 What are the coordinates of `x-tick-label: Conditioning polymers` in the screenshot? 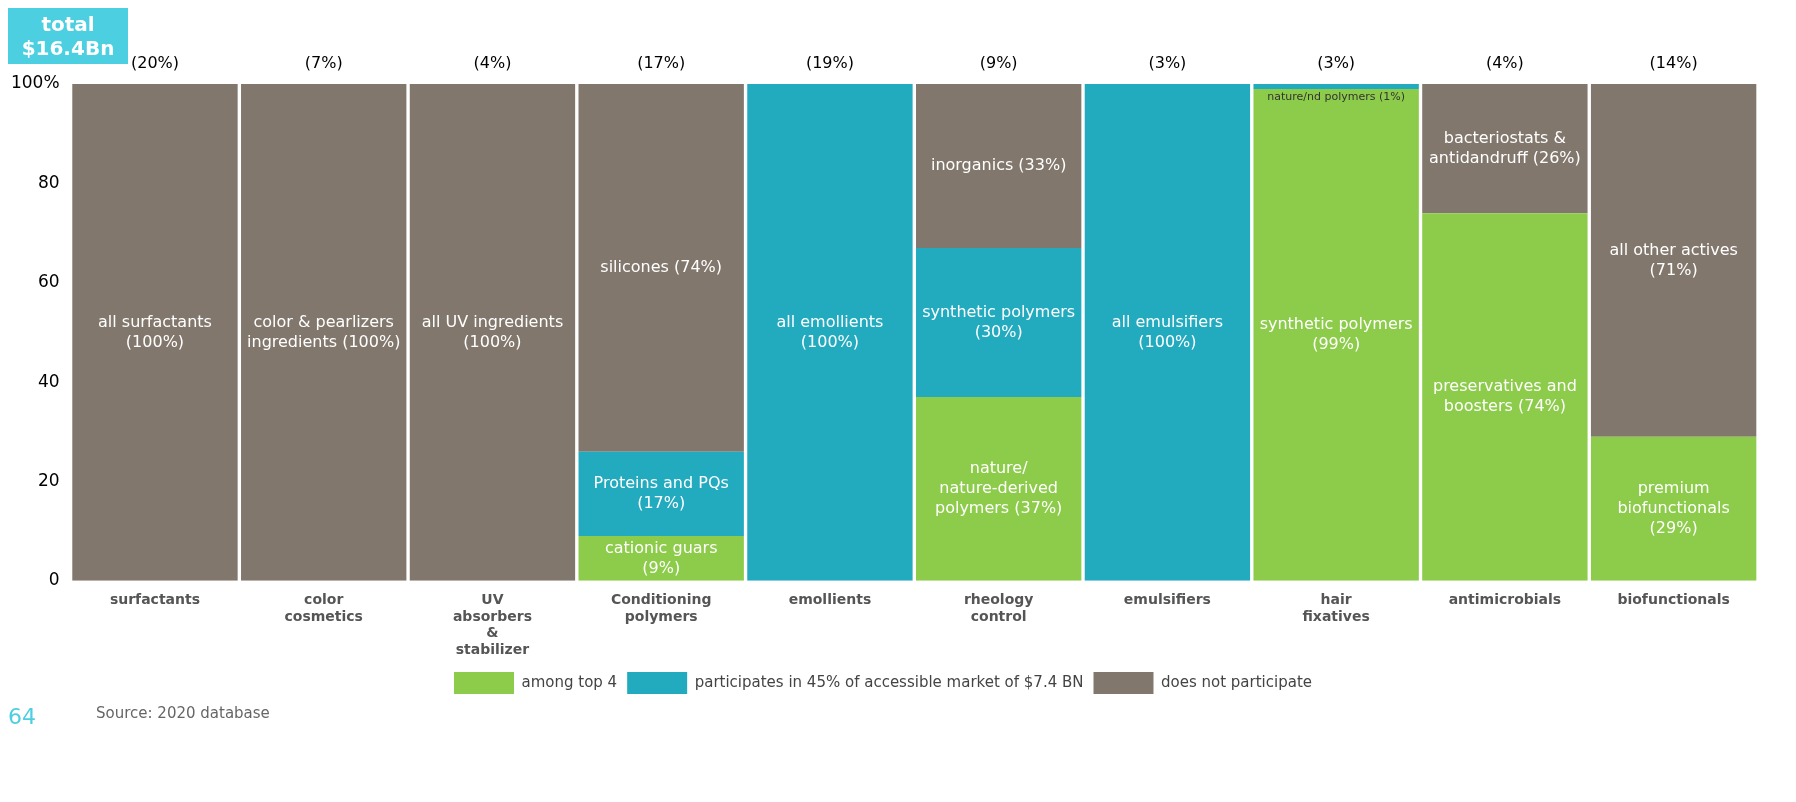 It's located at (661, 607).